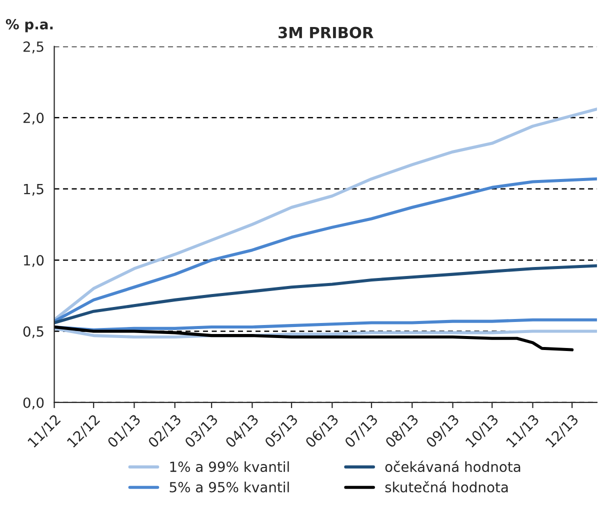 This screenshot has width=603, height=516. I want to click on y-axis-title: % p.a., so click(29, 25).